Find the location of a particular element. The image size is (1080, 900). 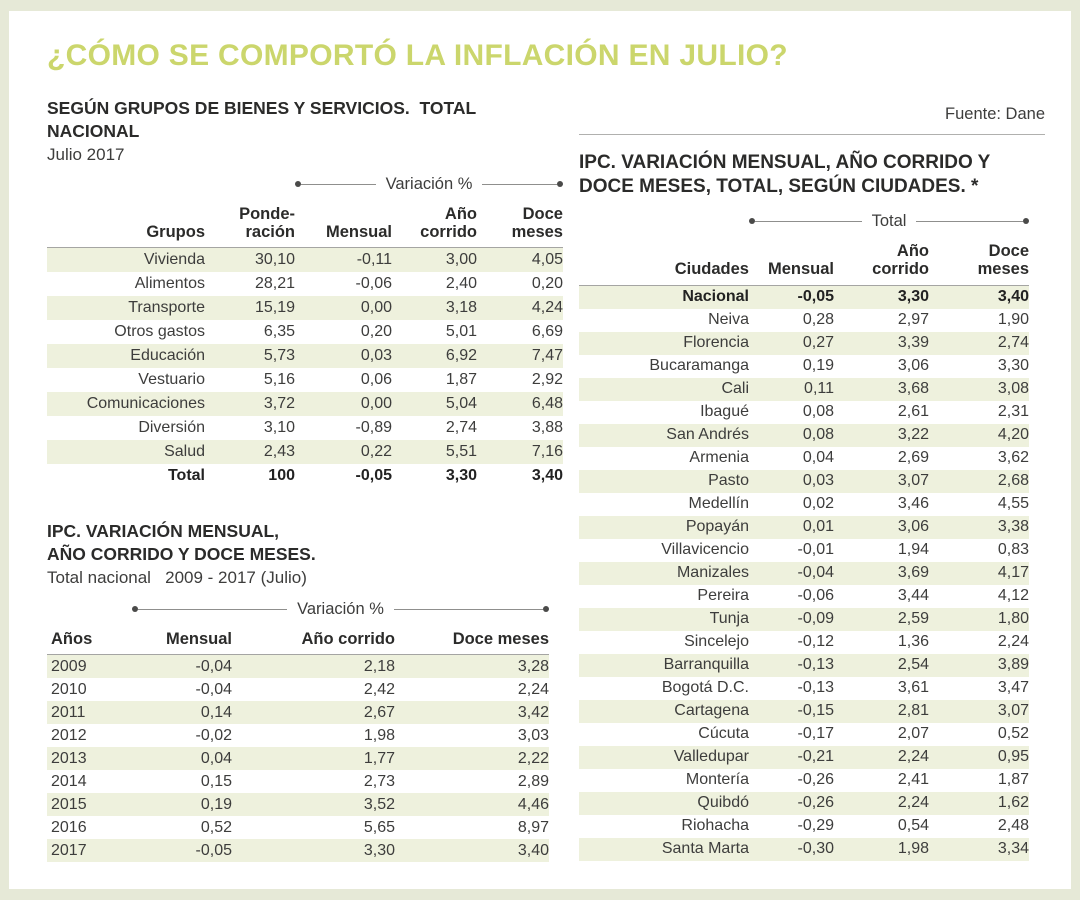

cell-value: 7,47 is located at coordinates (547, 356).